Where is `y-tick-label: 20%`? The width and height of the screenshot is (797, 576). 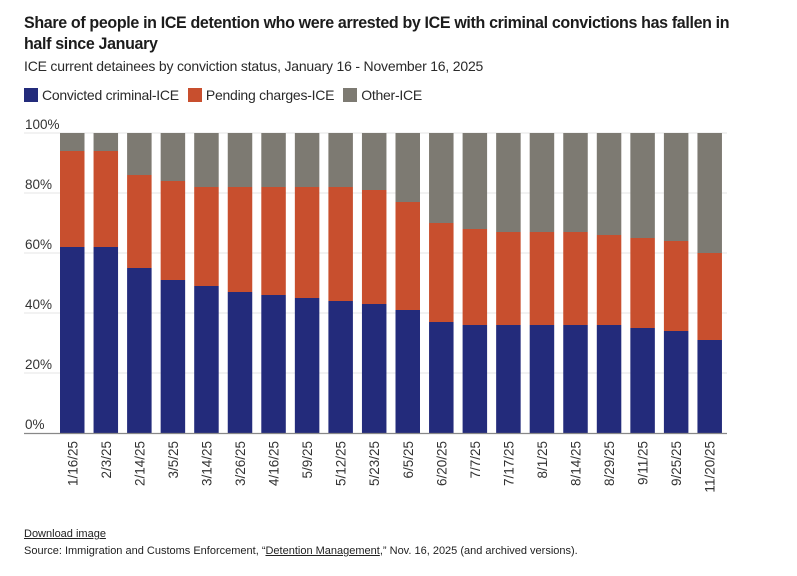 y-tick-label: 20% is located at coordinates (38, 364).